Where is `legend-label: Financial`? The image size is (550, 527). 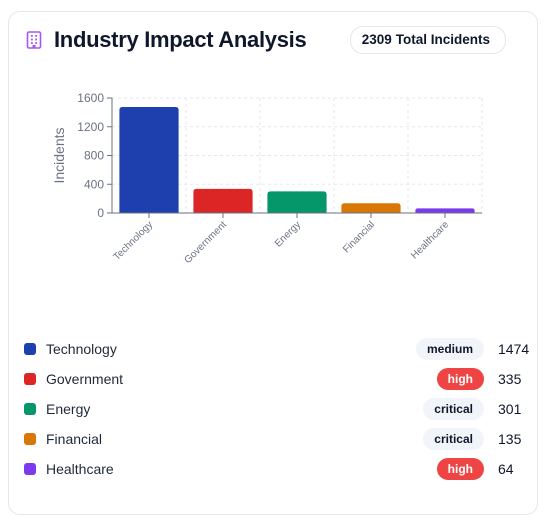 legend-label: Financial is located at coordinates (74, 439).